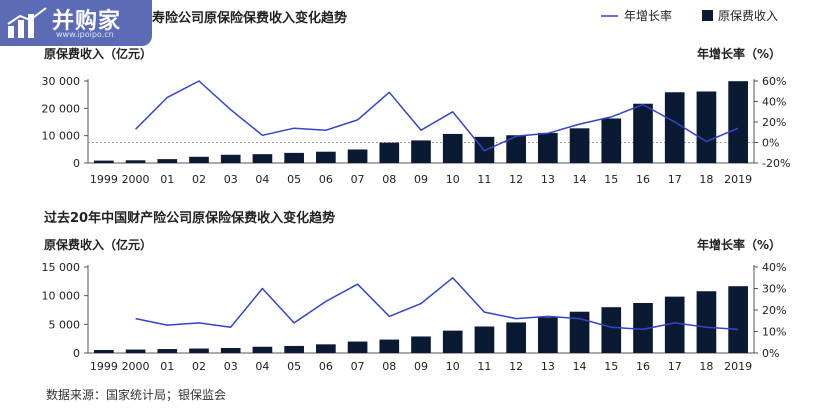 This screenshot has height=413, width=828. I want to click on chart2-x-tick-label: 05, so click(294, 366).